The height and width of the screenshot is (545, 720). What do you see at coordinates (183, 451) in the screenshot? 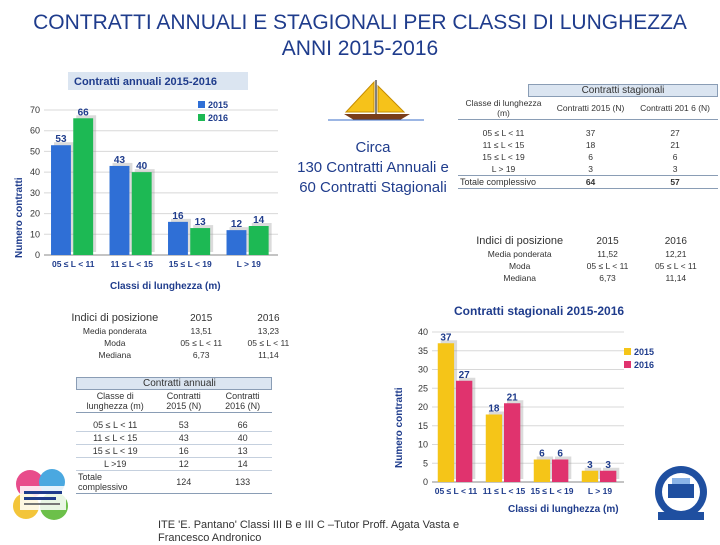
I see `table-cell: 16` at bounding box center [183, 451].